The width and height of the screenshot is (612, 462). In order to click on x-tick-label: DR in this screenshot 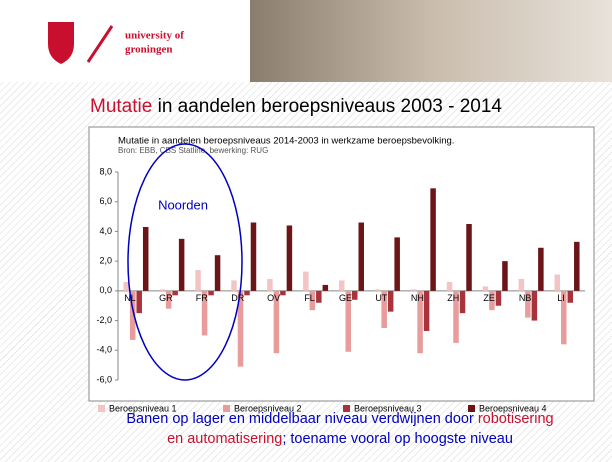, I will do `click(237, 298)`.